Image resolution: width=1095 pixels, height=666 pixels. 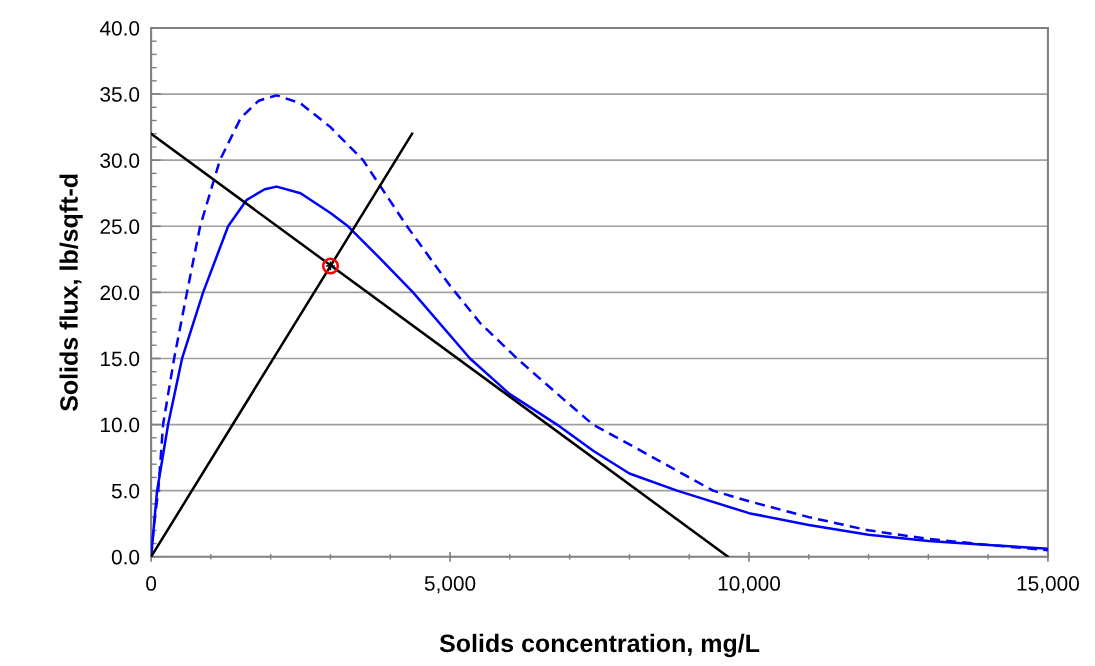 I want to click on y-tick-label: 20.0, so click(x=120, y=293).